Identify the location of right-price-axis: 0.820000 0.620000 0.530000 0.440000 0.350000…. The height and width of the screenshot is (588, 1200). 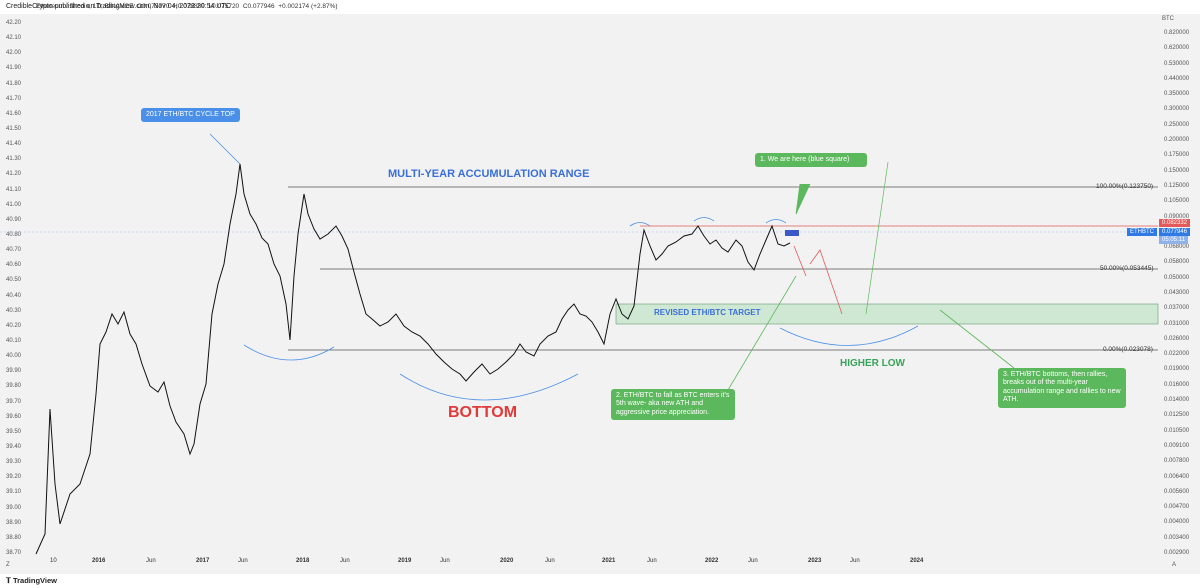
(1179, 285).